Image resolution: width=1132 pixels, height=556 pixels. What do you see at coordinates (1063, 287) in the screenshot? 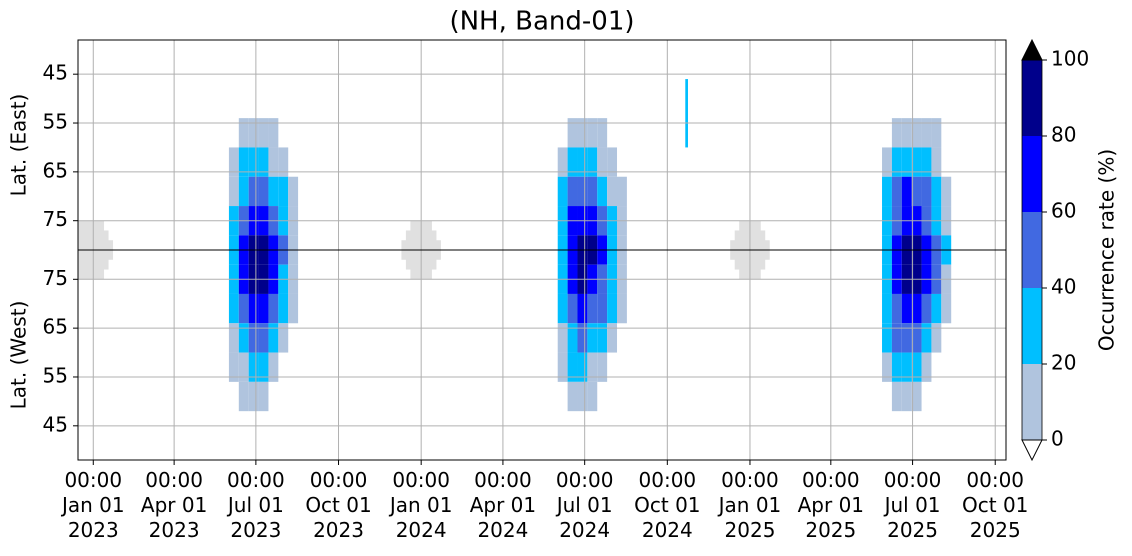
I see `colorbar-tick-label: 40` at bounding box center [1063, 287].